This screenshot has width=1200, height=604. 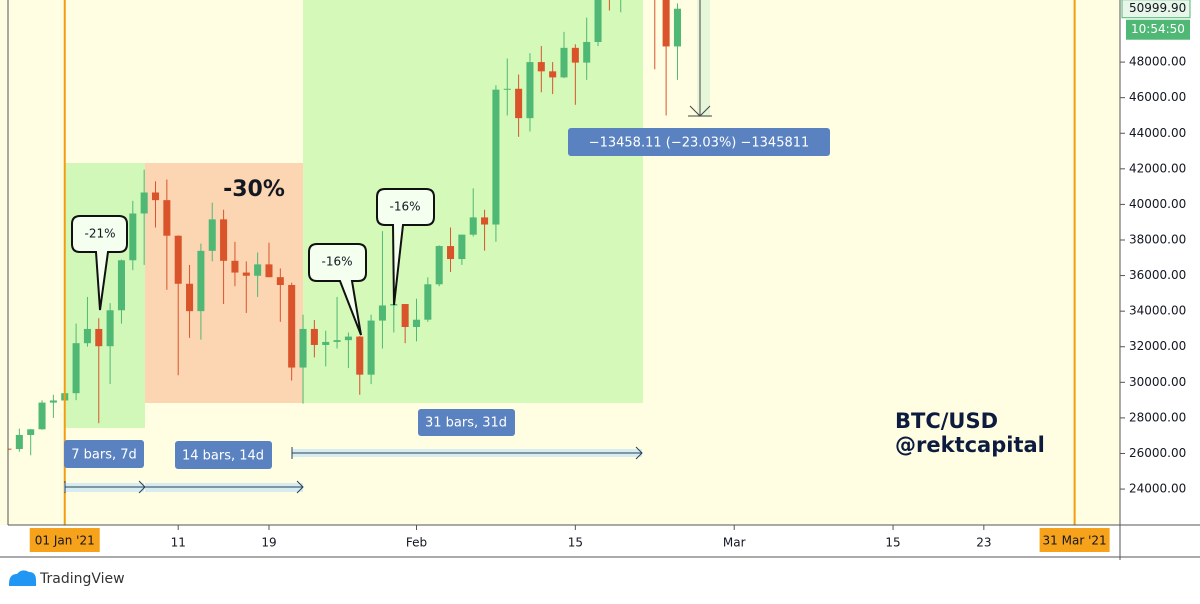 What do you see at coordinates (1157, 62) in the screenshot?
I see `y-tick-label: 48000.00` at bounding box center [1157, 62].